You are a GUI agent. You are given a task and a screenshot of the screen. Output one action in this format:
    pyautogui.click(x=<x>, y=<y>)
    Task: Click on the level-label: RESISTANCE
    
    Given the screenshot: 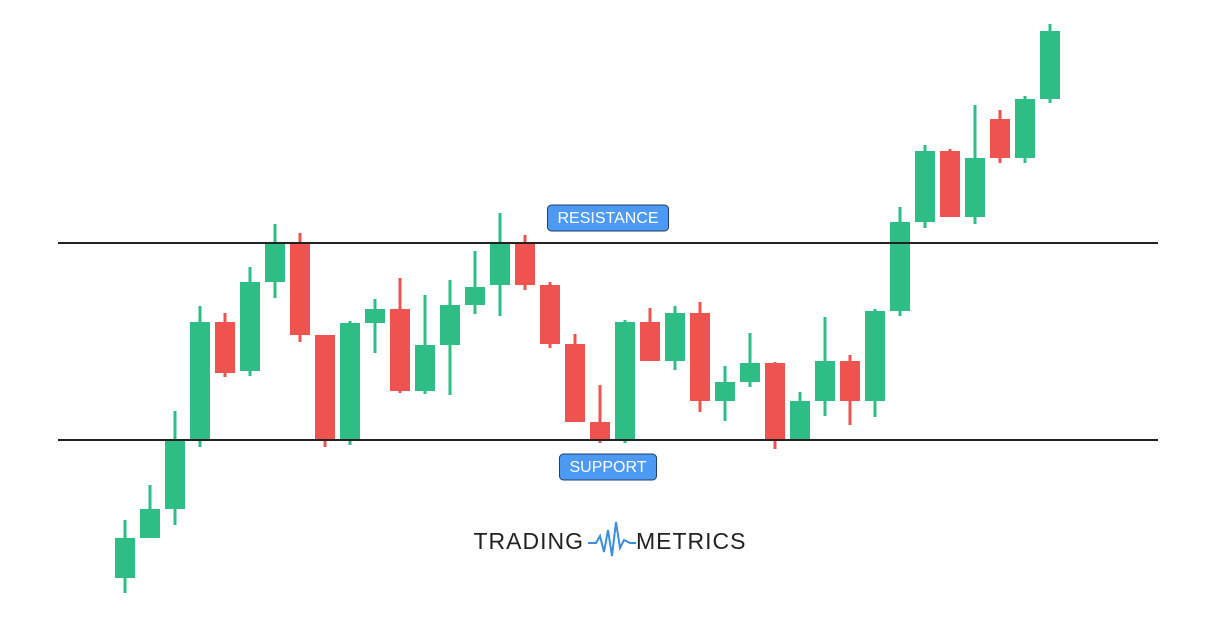 What is the action you would take?
    pyautogui.click(x=607, y=218)
    